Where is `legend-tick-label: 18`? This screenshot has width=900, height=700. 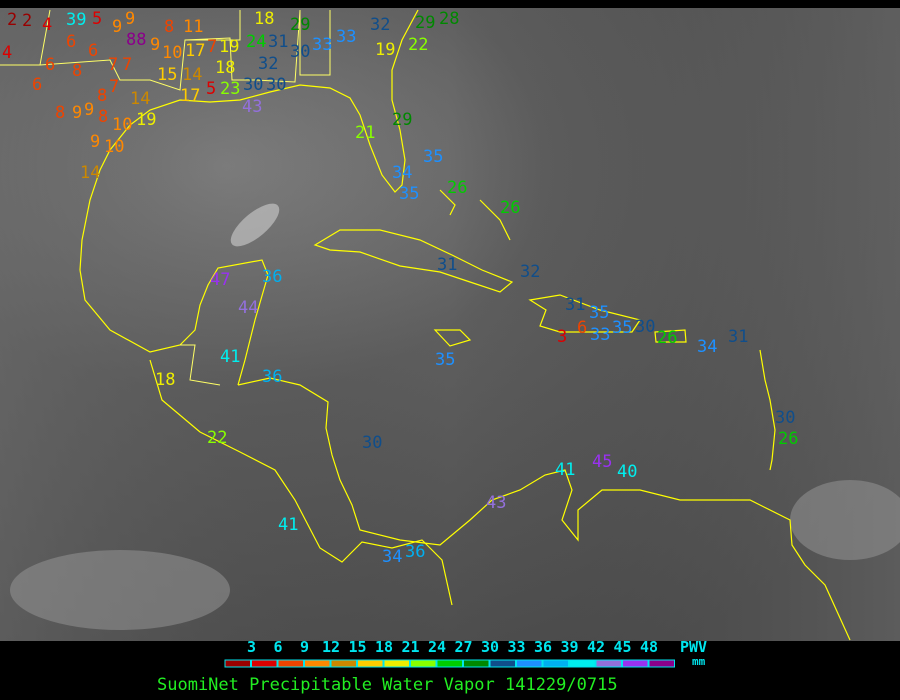
legend-tick-label: 18 is located at coordinates (384, 647).